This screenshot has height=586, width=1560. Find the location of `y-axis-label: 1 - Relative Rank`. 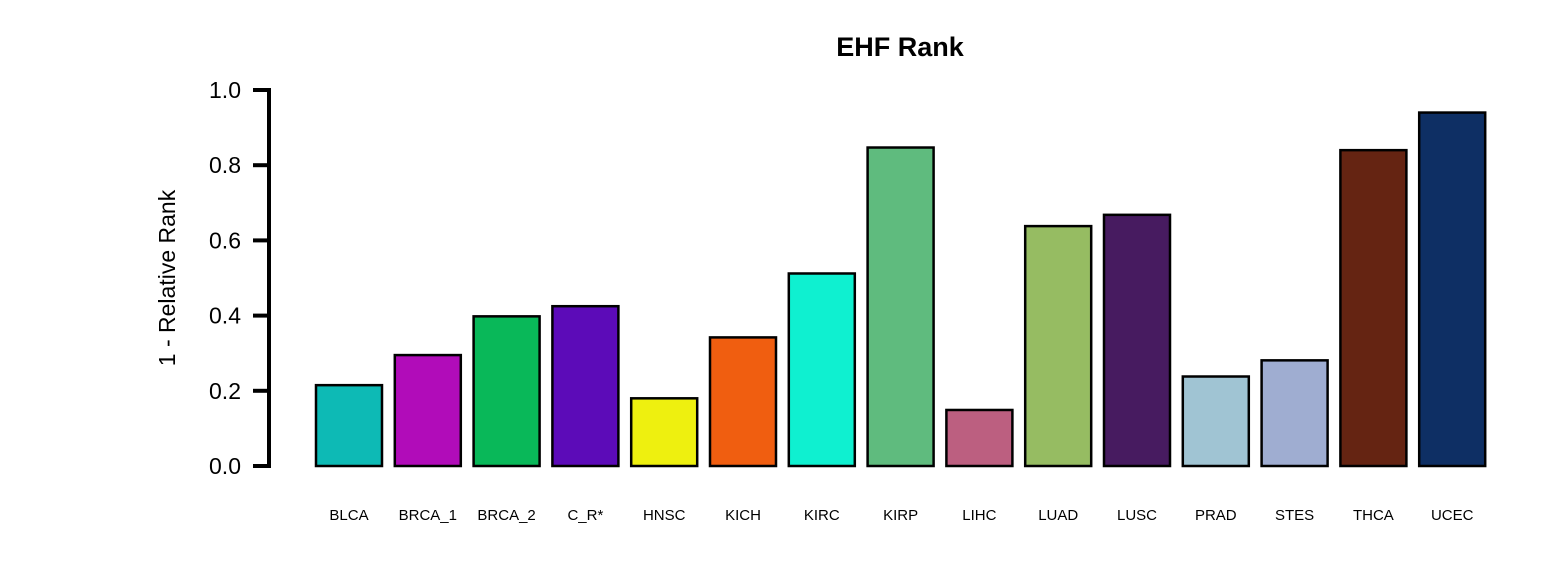

y-axis-label: 1 - Relative Rank is located at coordinates (167, 277).